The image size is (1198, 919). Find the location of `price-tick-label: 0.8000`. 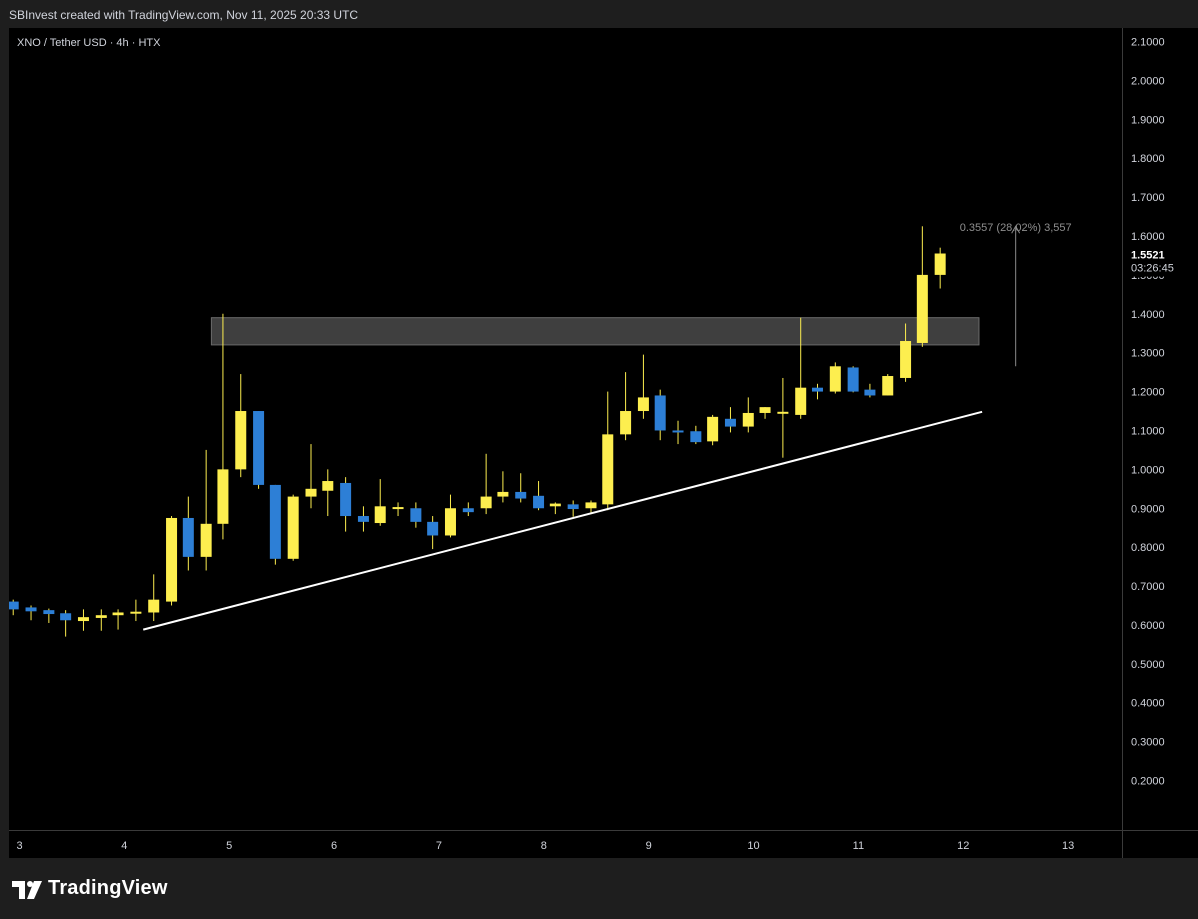

price-tick-label: 0.8000 is located at coordinates (1148, 548).